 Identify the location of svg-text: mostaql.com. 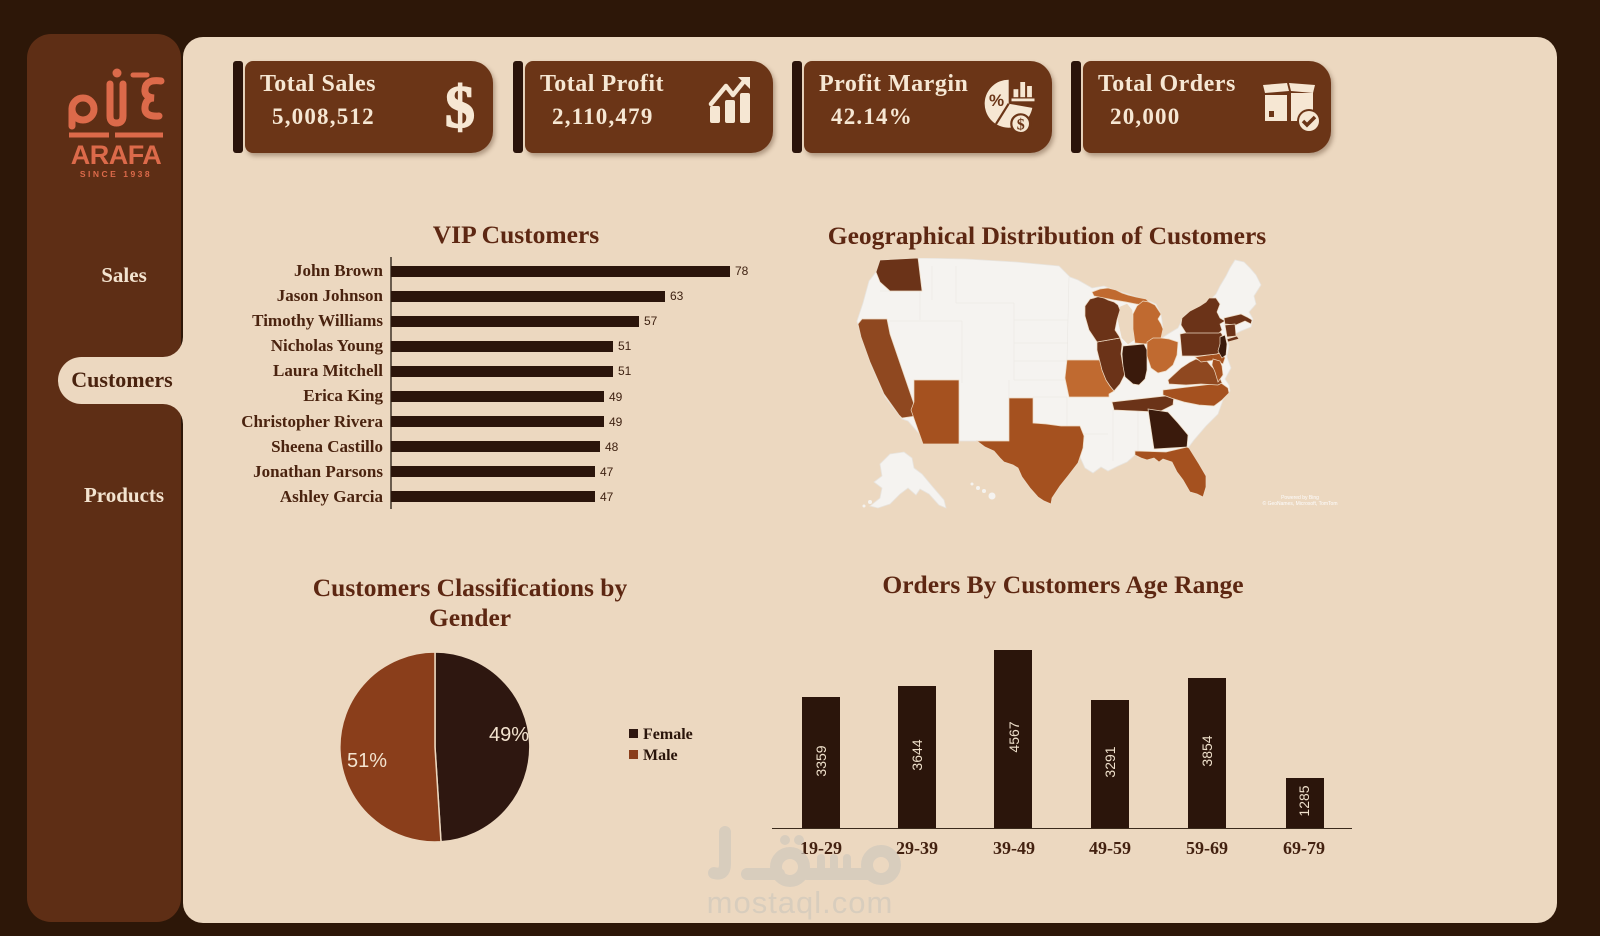
(800, 902).